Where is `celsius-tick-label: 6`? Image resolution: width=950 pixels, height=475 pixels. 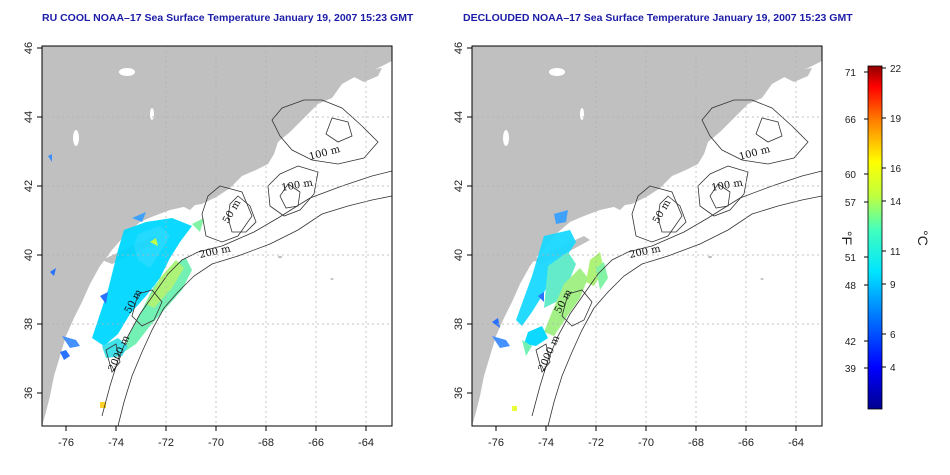
celsius-tick-label: 6 is located at coordinates (893, 335).